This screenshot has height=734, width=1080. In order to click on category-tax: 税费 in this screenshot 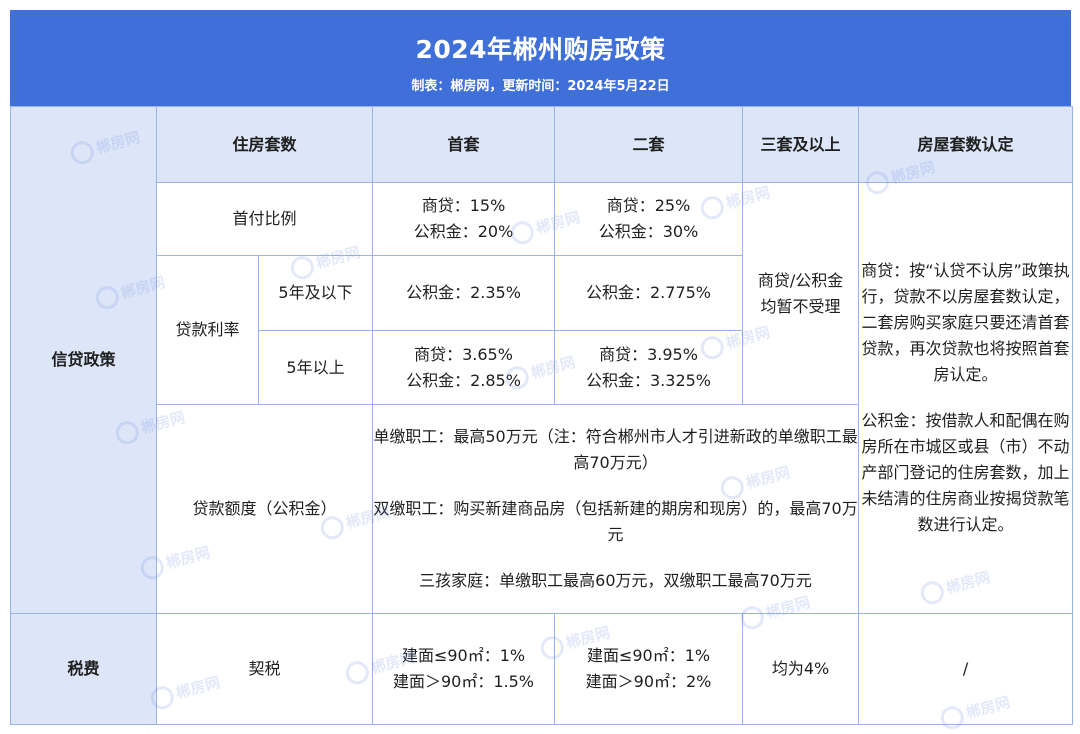, I will do `click(83, 669)`.